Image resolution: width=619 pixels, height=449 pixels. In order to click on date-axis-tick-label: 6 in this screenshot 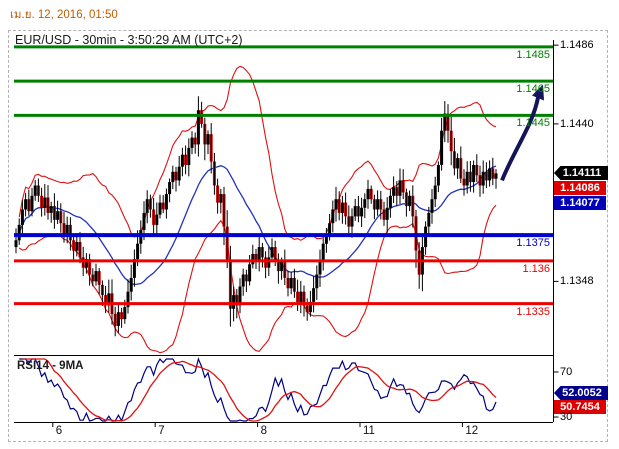, I will do `click(59, 431)`.